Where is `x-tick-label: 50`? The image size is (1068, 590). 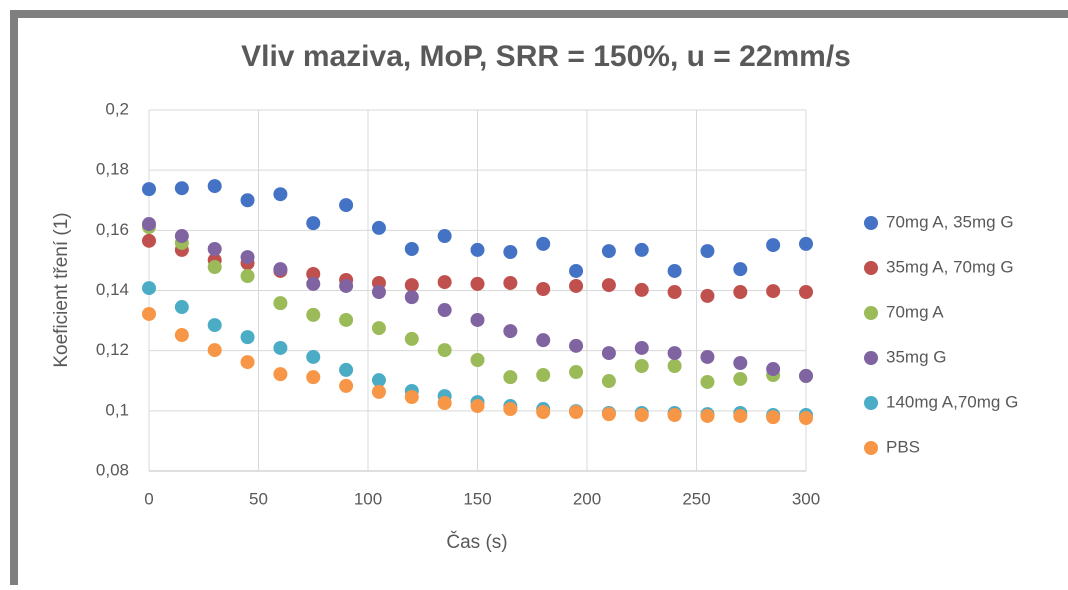 x-tick-label: 50 is located at coordinates (258, 498).